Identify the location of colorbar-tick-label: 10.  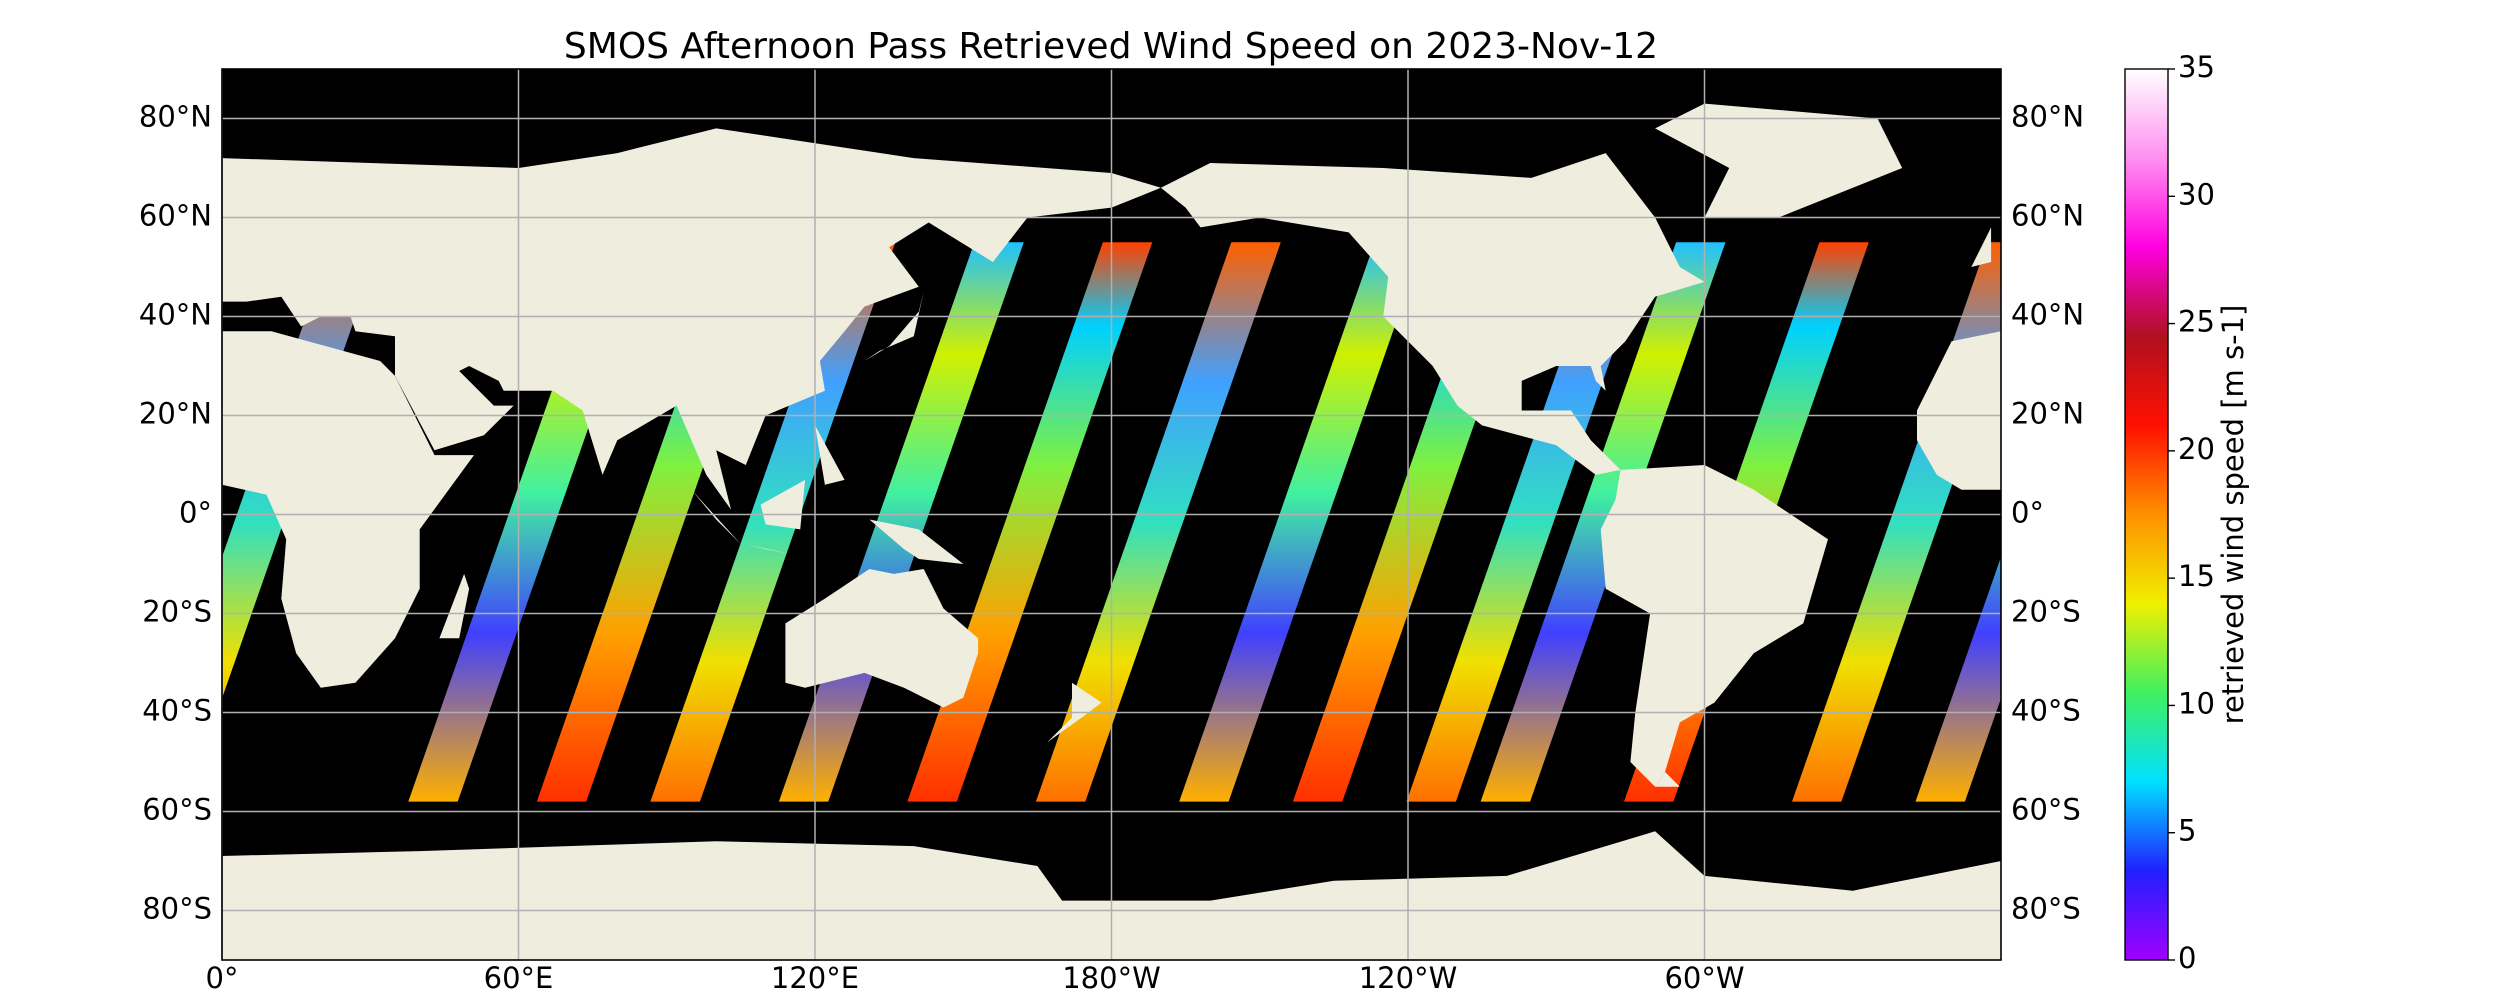
(2196, 703).